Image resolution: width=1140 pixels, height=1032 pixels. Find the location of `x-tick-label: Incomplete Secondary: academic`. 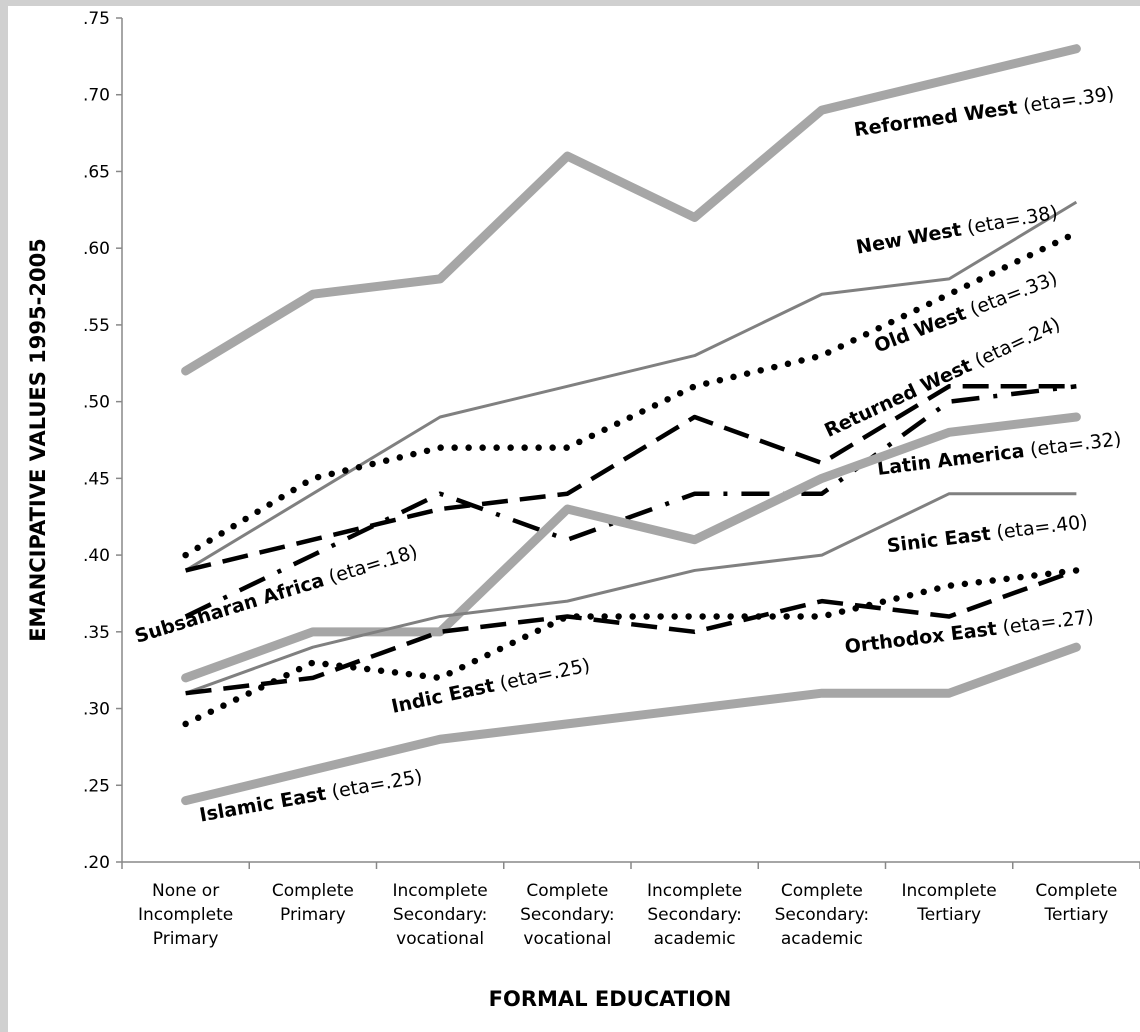

x-tick-label: Incomplete Secondary: academic is located at coordinates (694, 915).